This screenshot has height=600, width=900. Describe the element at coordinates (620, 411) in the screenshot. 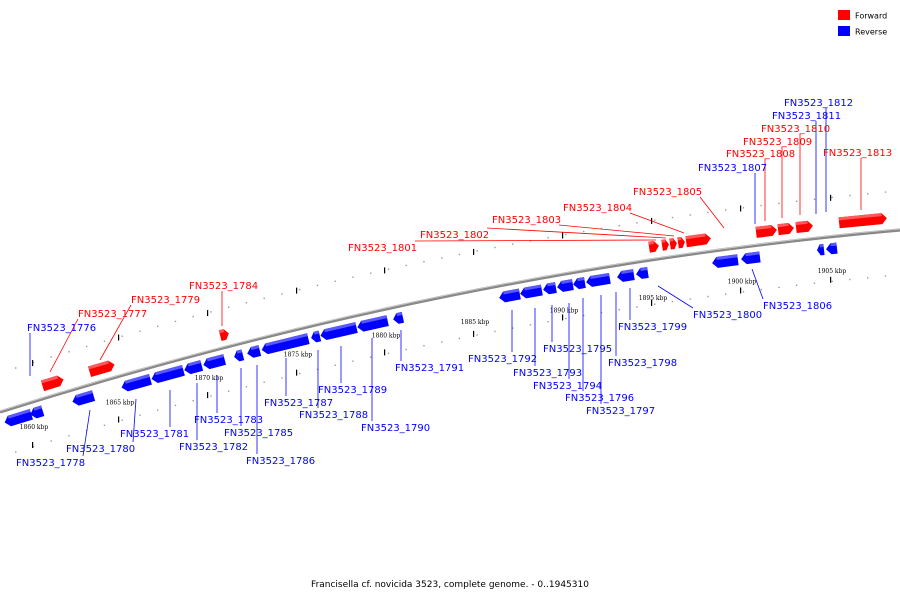

I see `gene-label-fn3523-1797: FN3523_1797` at that location.